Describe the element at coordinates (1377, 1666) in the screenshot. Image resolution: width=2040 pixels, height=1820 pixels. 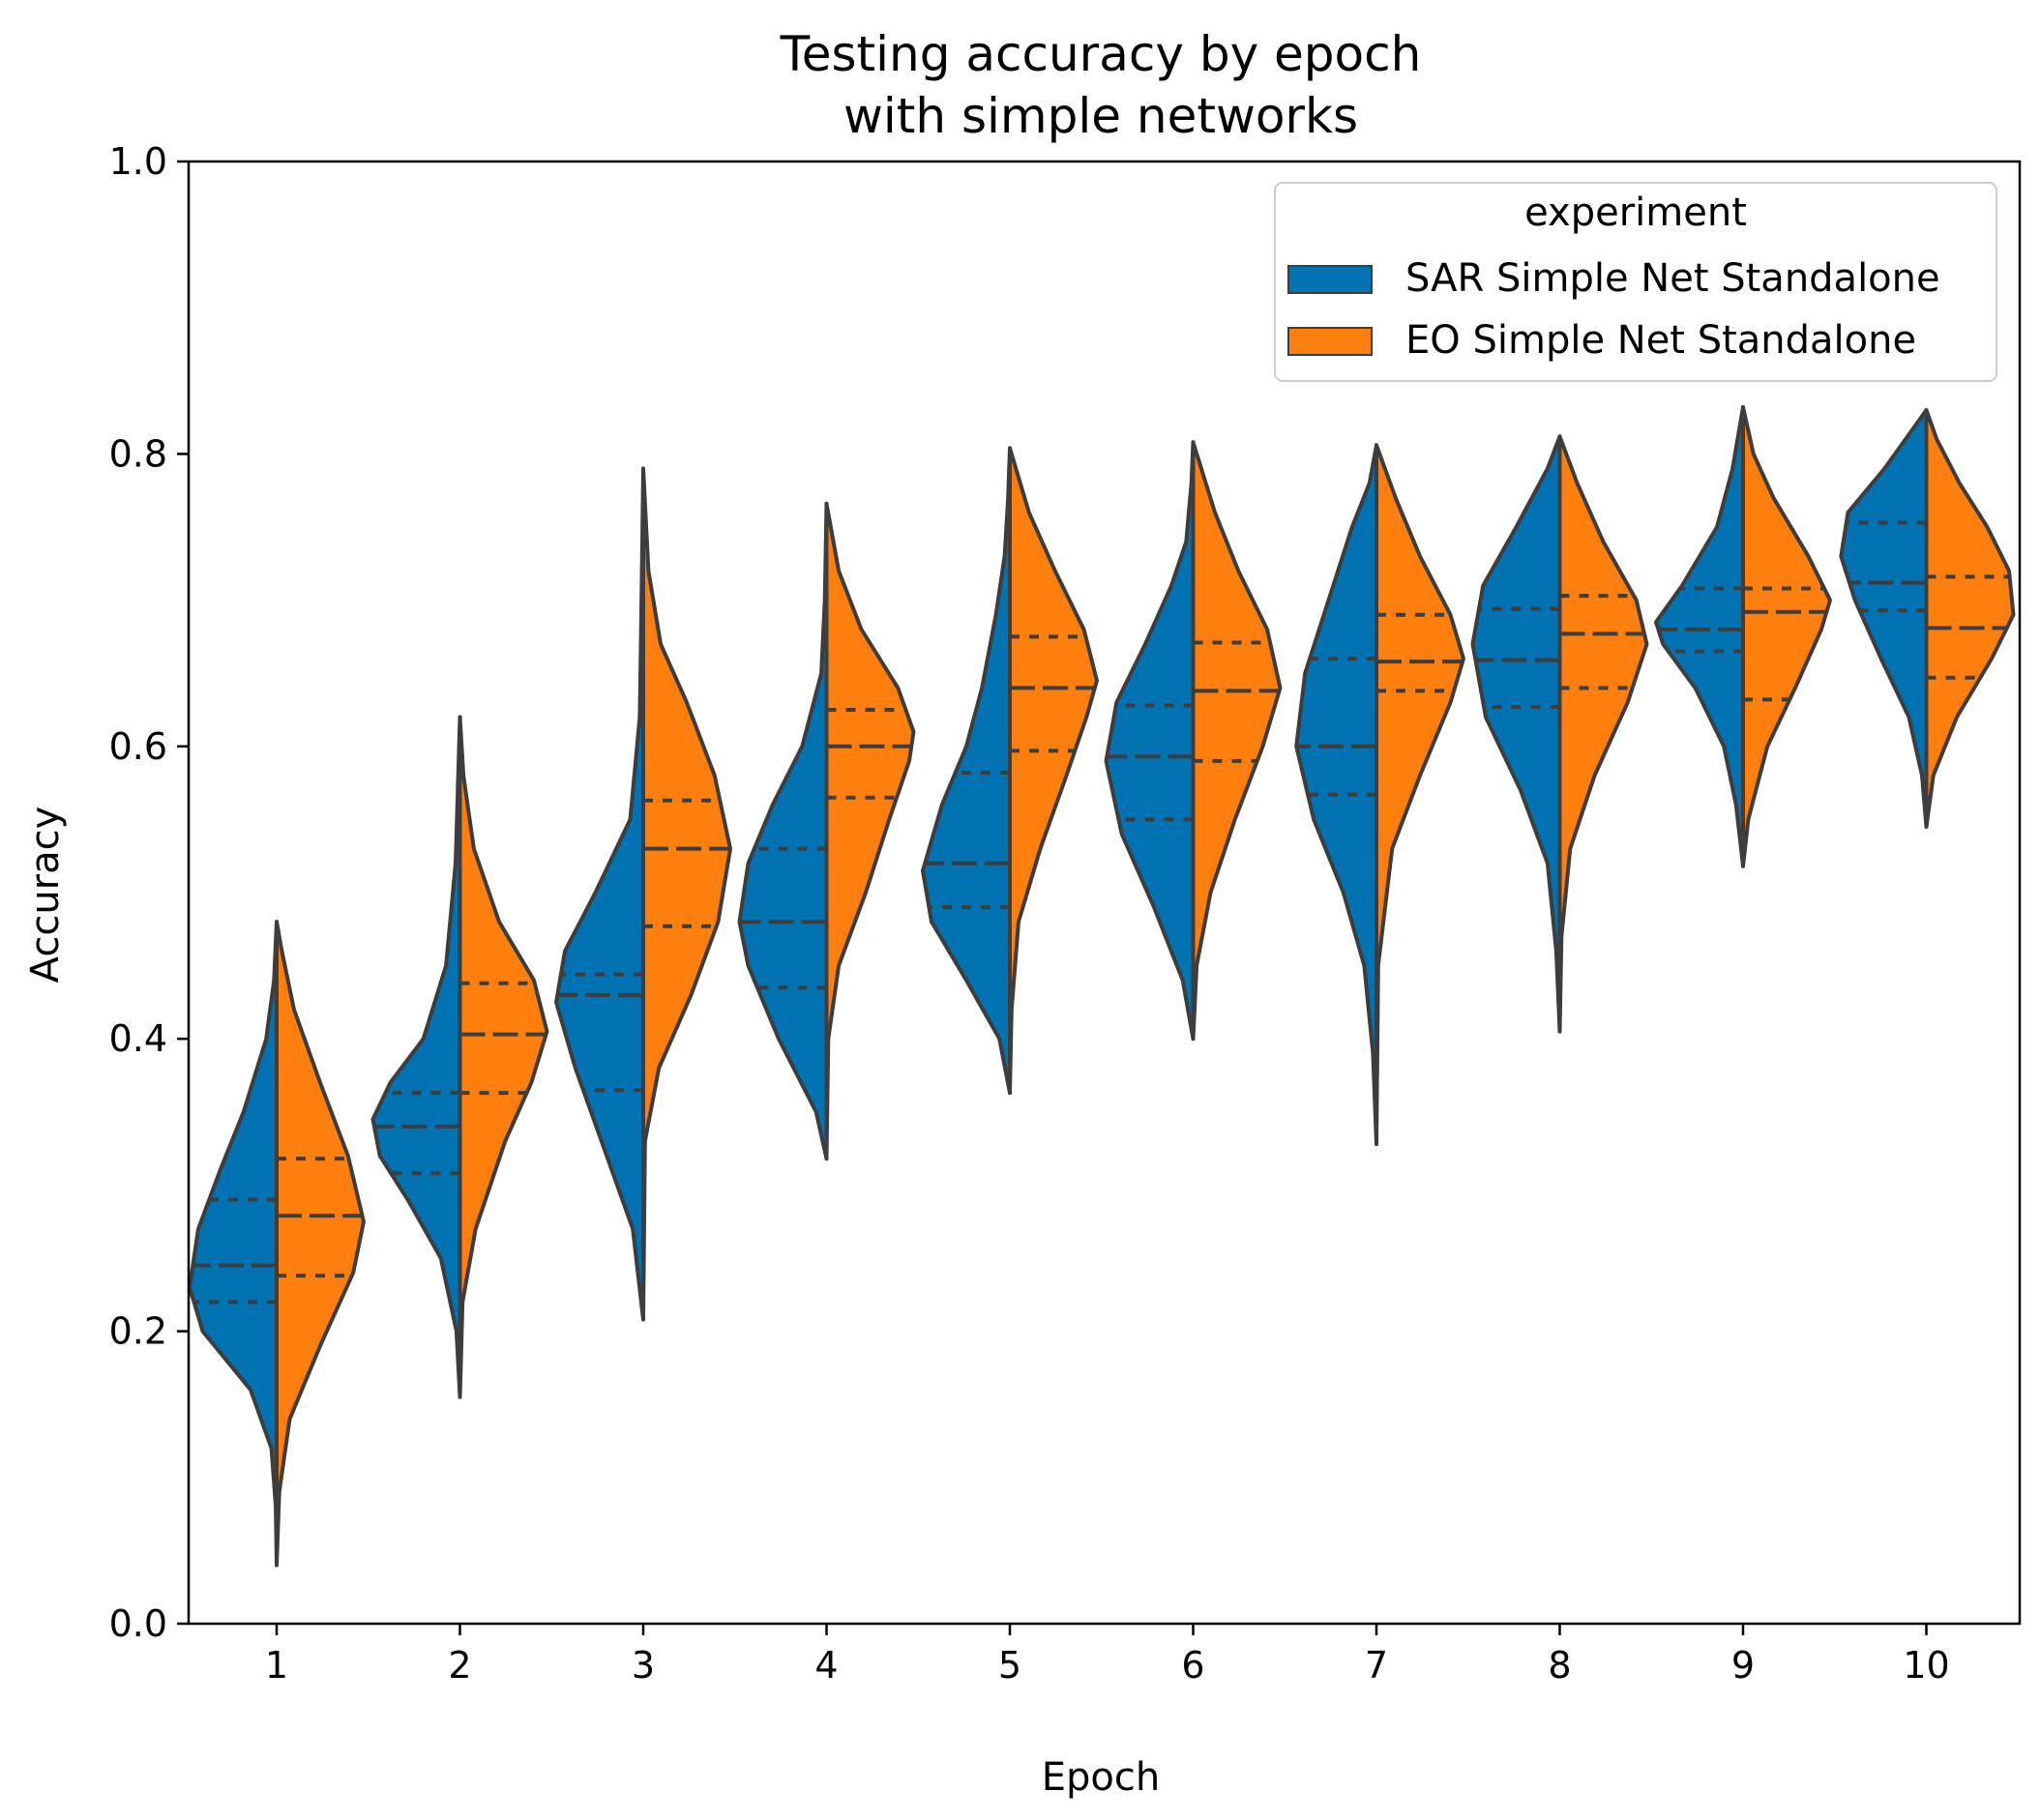
I see `x-tick-label: 7` at that location.